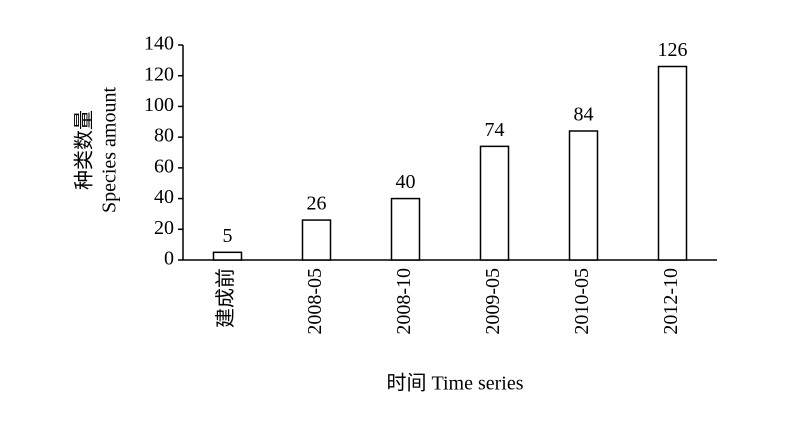 The image size is (800, 423). Describe the element at coordinates (110, 150) in the screenshot. I see `y-axis-label: Species amount` at that location.